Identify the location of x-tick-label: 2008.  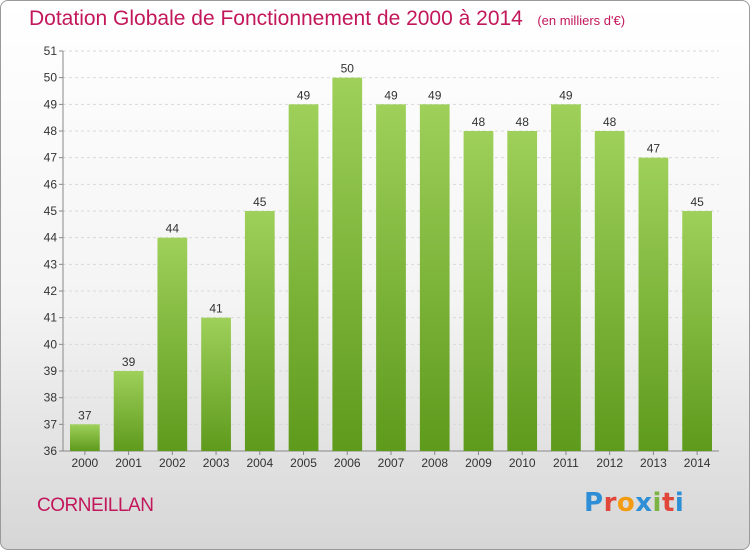
(434, 463).